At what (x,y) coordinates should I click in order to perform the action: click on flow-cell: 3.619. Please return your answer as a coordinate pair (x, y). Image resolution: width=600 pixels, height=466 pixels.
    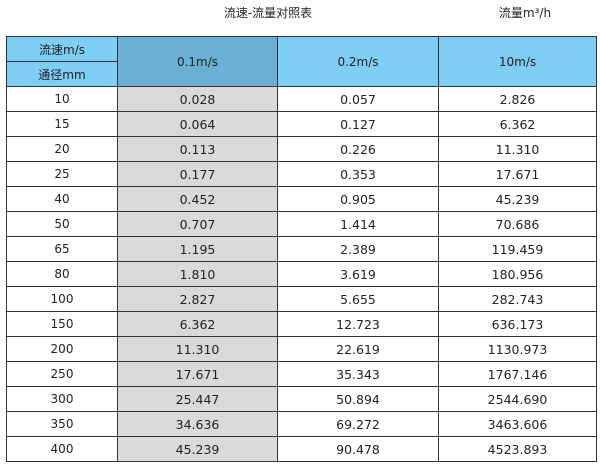
    Looking at the image, I should click on (358, 274).